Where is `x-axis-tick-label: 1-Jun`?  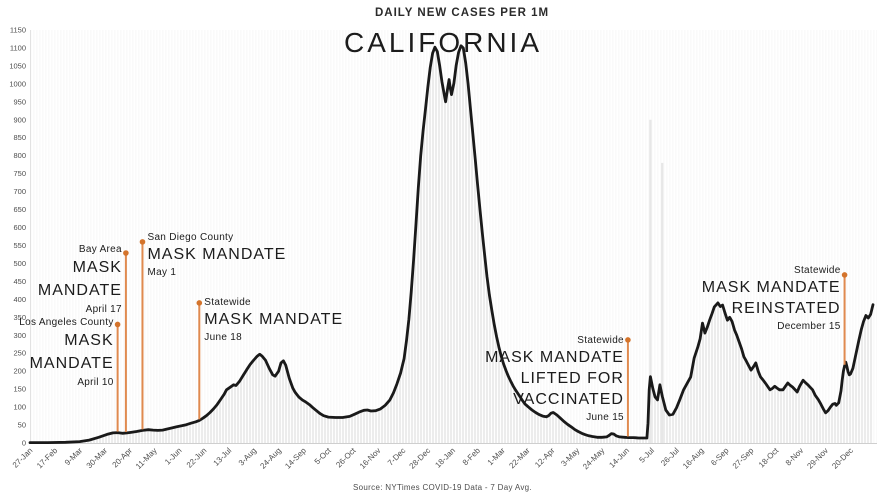 x-axis-tick-label: 1-Jun is located at coordinates (173, 456).